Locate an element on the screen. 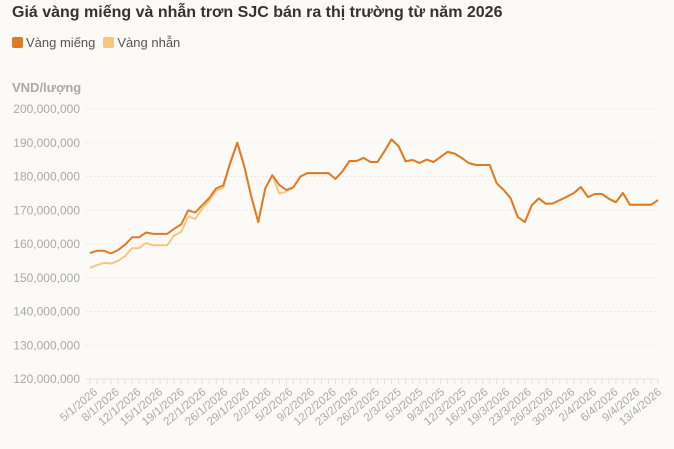 This screenshot has height=449, width=674. y-tick-label: 180,000,000 is located at coordinates (46, 177).